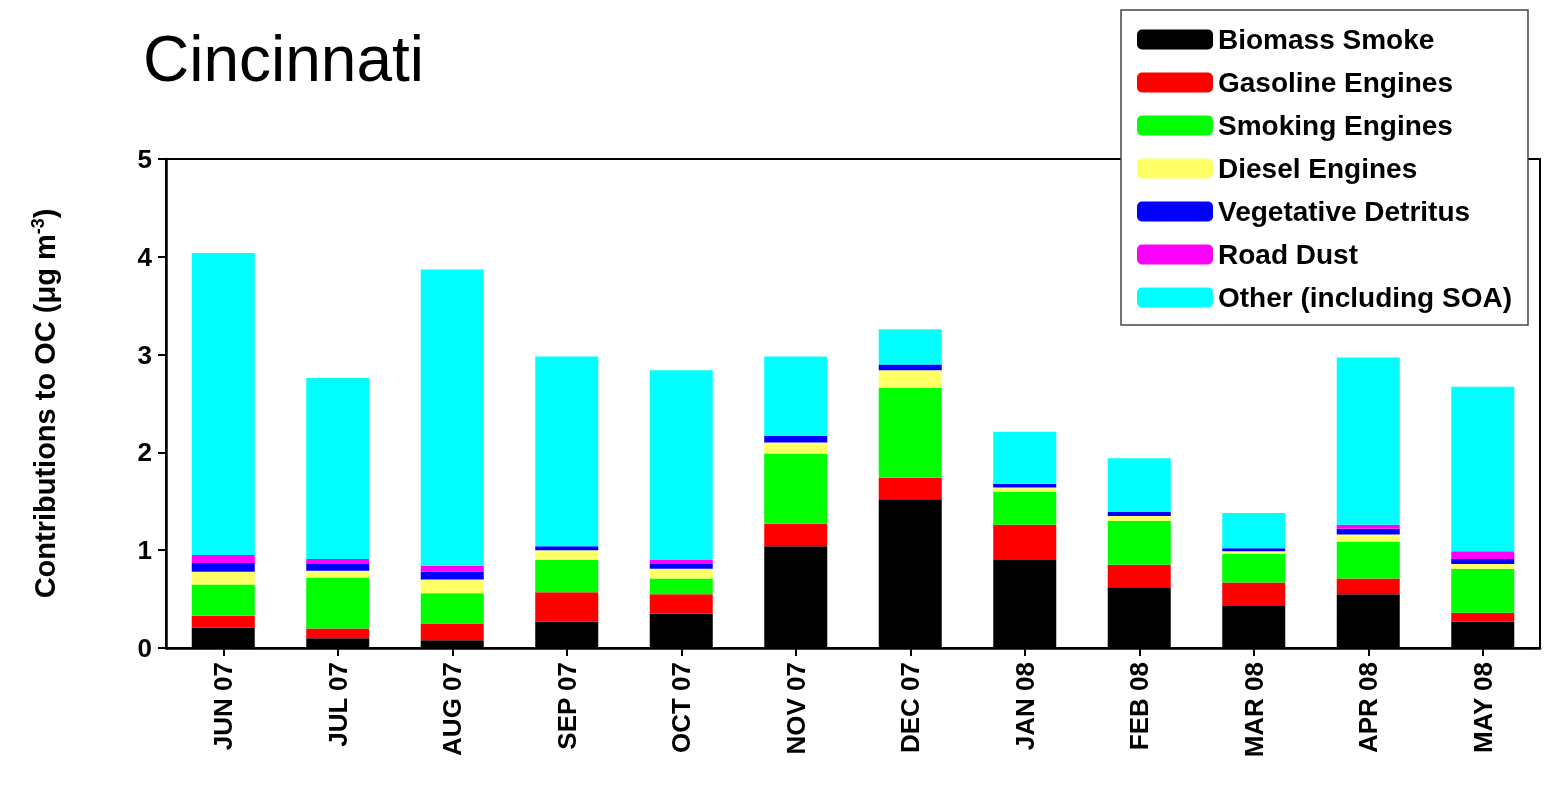  I want to click on y-tick-label: 2, so click(144, 452).